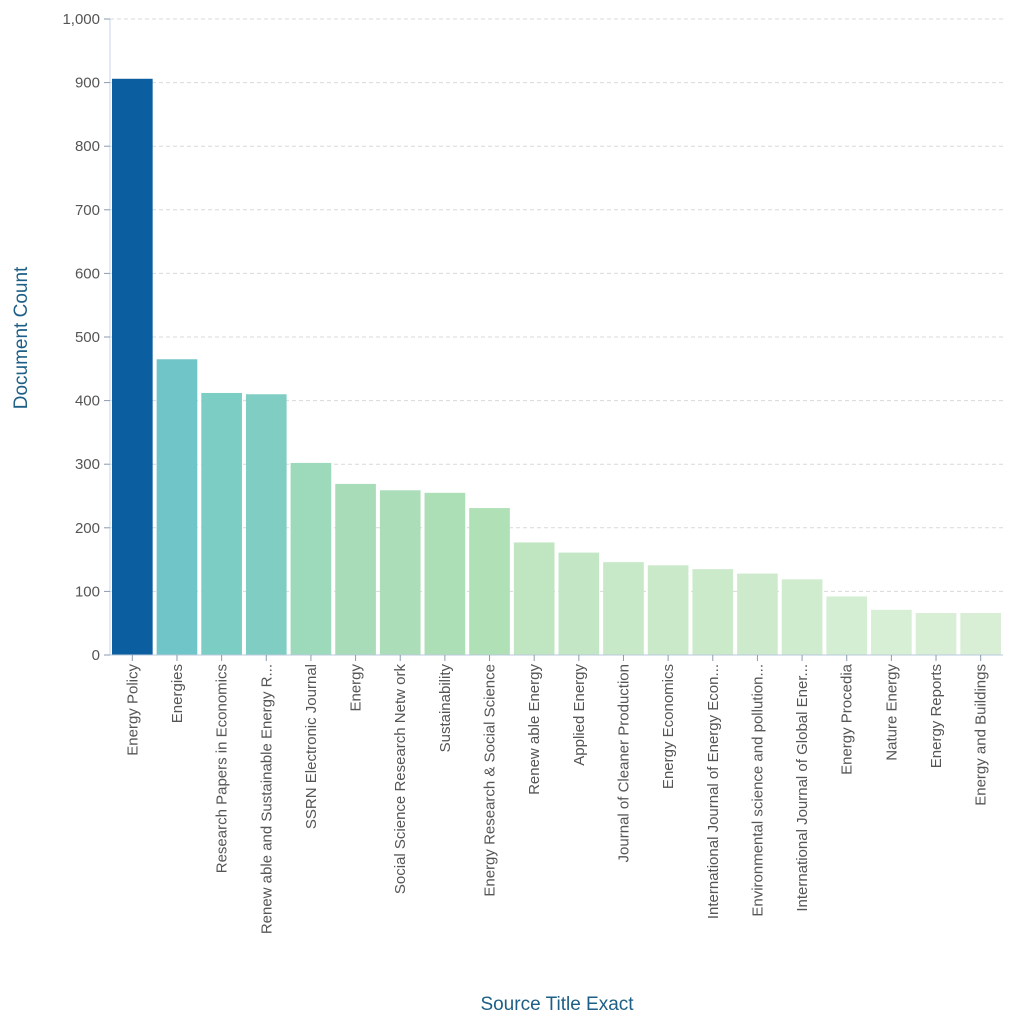 Image resolution: width=1012 pixels, height=1024 pixels. Describe the element at coordinates (87, 146) in the screenshot. I see `y-tick-label: 800` at that location.